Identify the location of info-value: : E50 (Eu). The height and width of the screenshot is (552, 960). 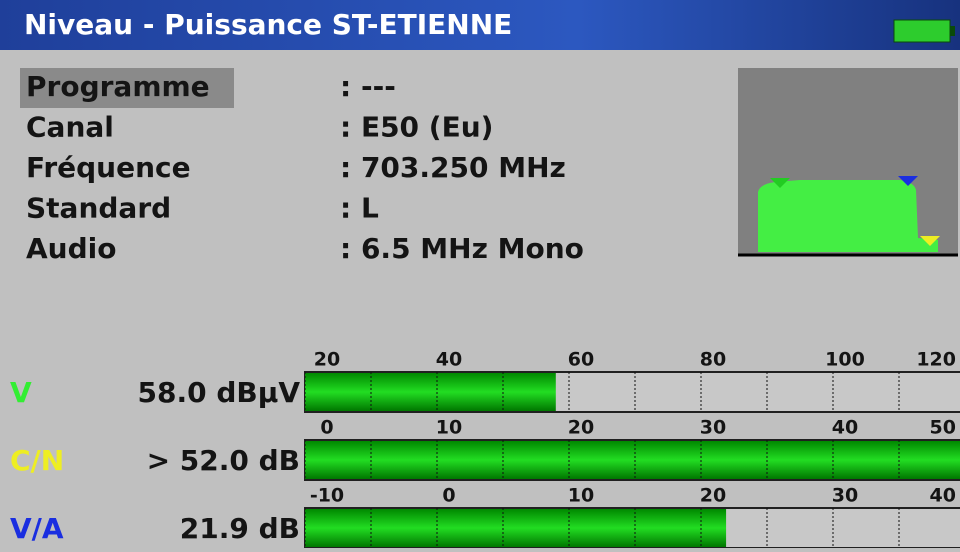
(416, 127).